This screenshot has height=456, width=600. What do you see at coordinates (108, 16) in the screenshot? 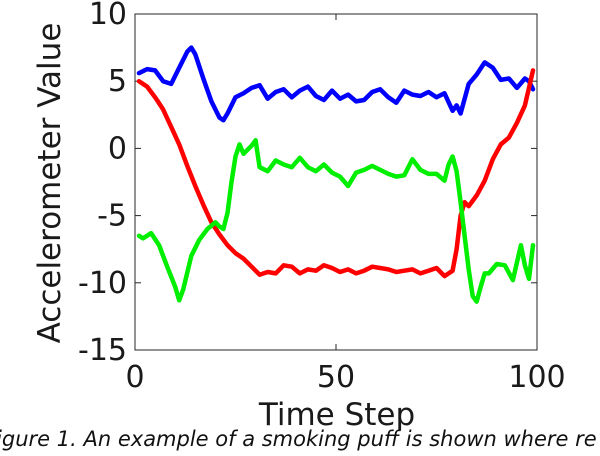
I see `y-tick-label: 10` at bounding box center [108, 16].